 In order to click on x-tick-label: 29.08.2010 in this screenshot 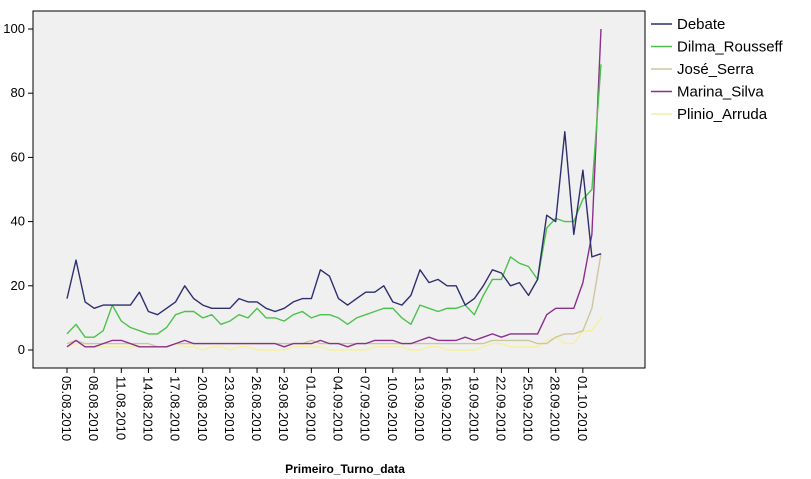, I will do `click(283, 408)`.